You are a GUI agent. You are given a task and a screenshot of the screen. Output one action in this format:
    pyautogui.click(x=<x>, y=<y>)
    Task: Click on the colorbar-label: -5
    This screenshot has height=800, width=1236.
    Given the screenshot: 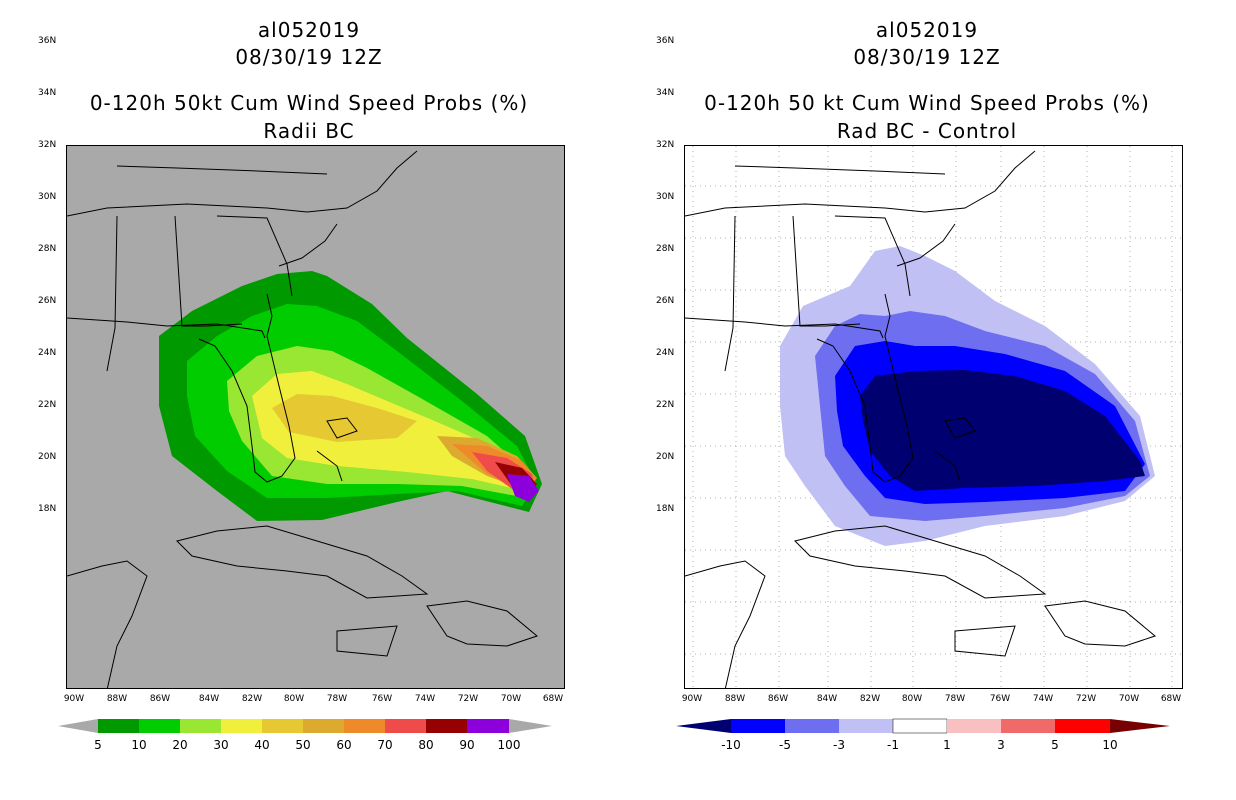 What is the action you would take?
    pyautogui.click(x=785, y=745)
    